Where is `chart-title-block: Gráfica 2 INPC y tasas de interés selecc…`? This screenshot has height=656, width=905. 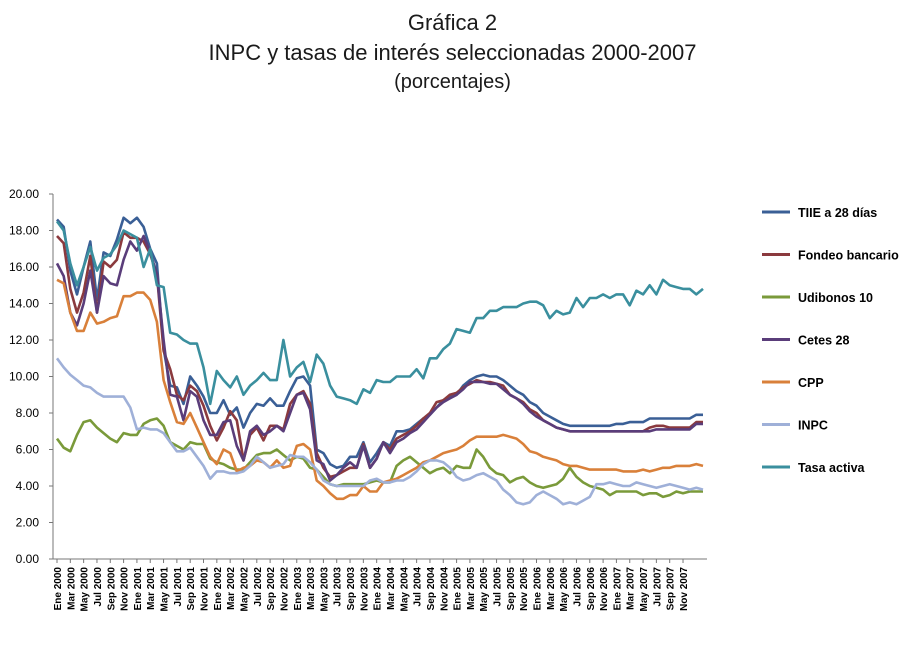 chart-title-block: Gráfica 2 INPC y tasas de interés selecc… is located at coordinates (452, 52).